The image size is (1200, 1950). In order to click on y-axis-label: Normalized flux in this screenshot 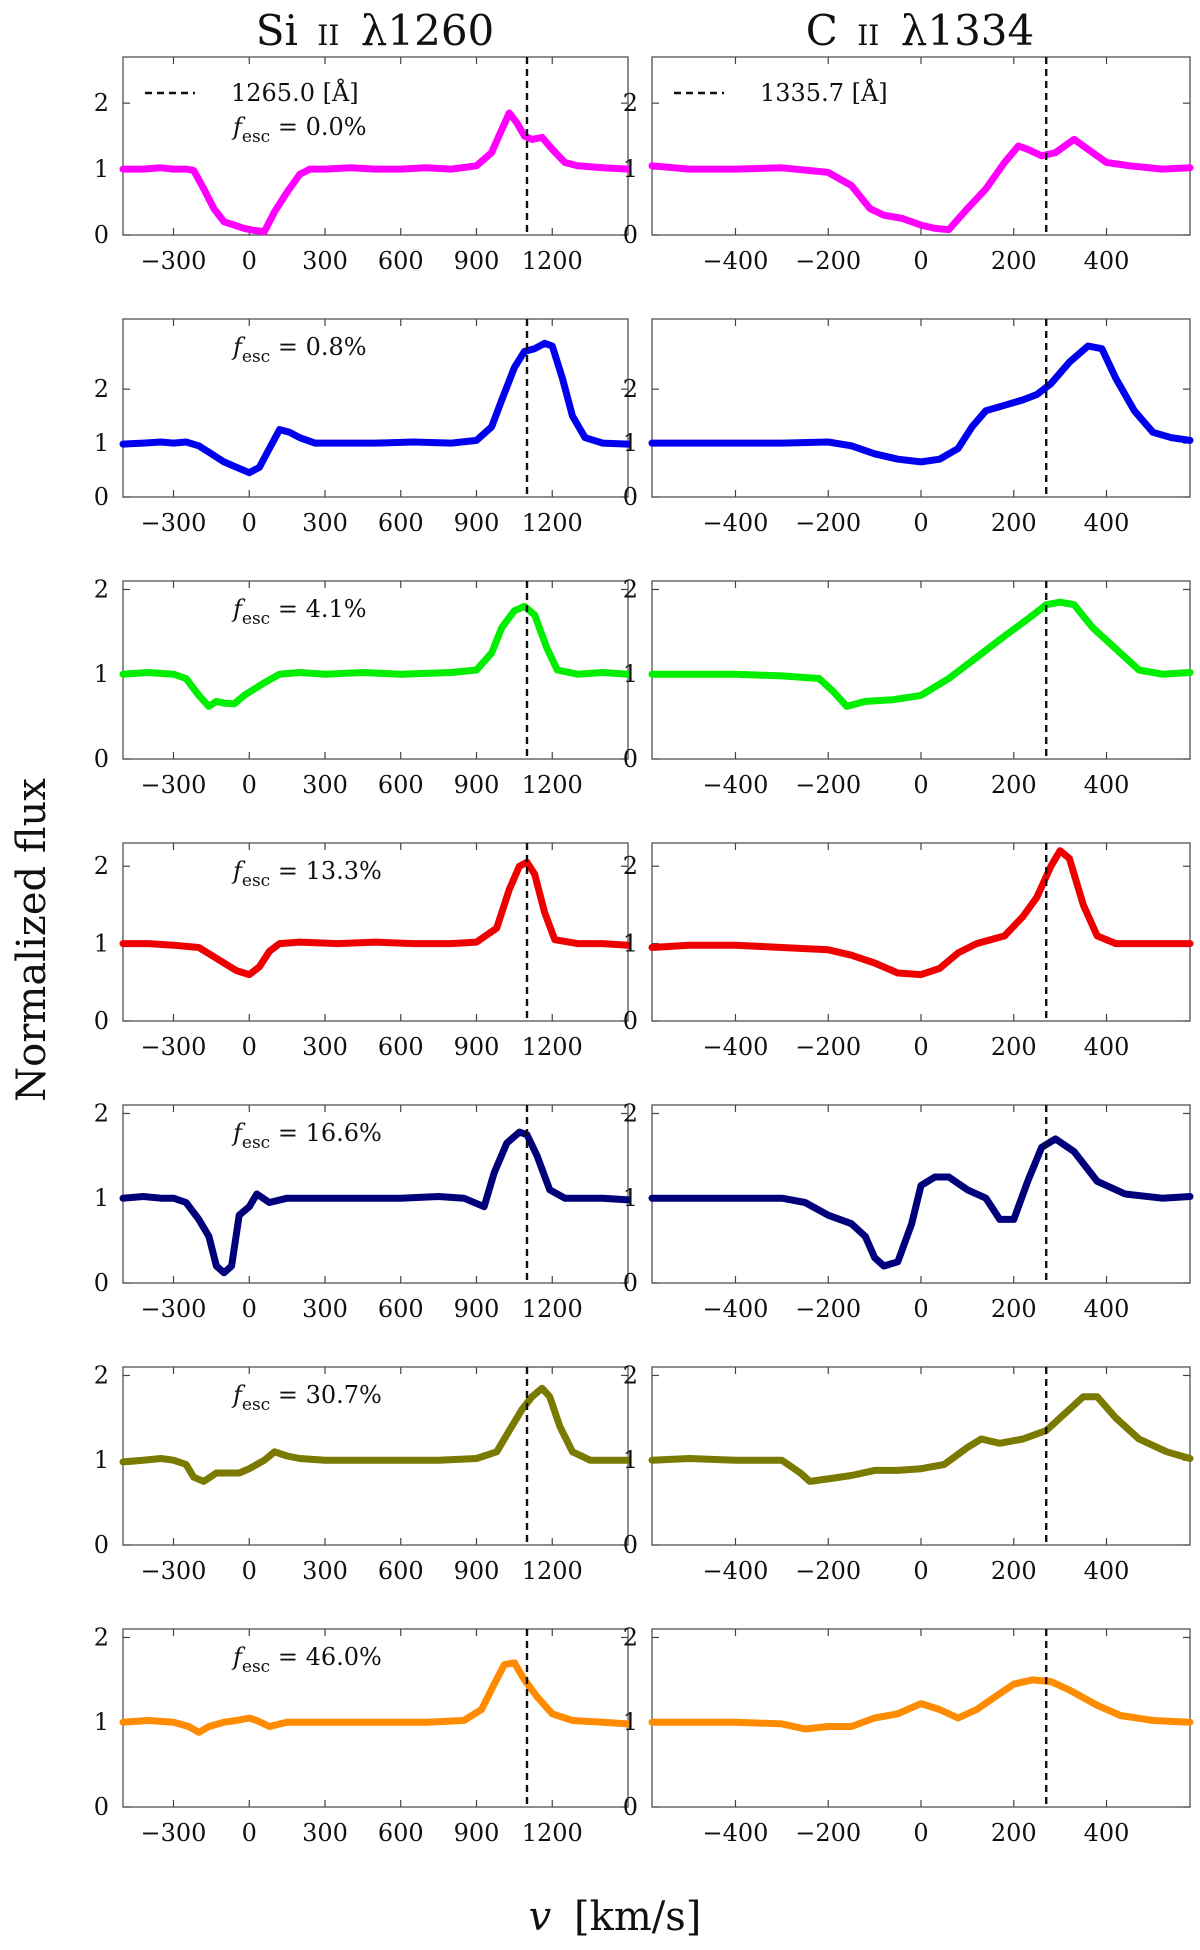, I will do `click(32, 940)`.